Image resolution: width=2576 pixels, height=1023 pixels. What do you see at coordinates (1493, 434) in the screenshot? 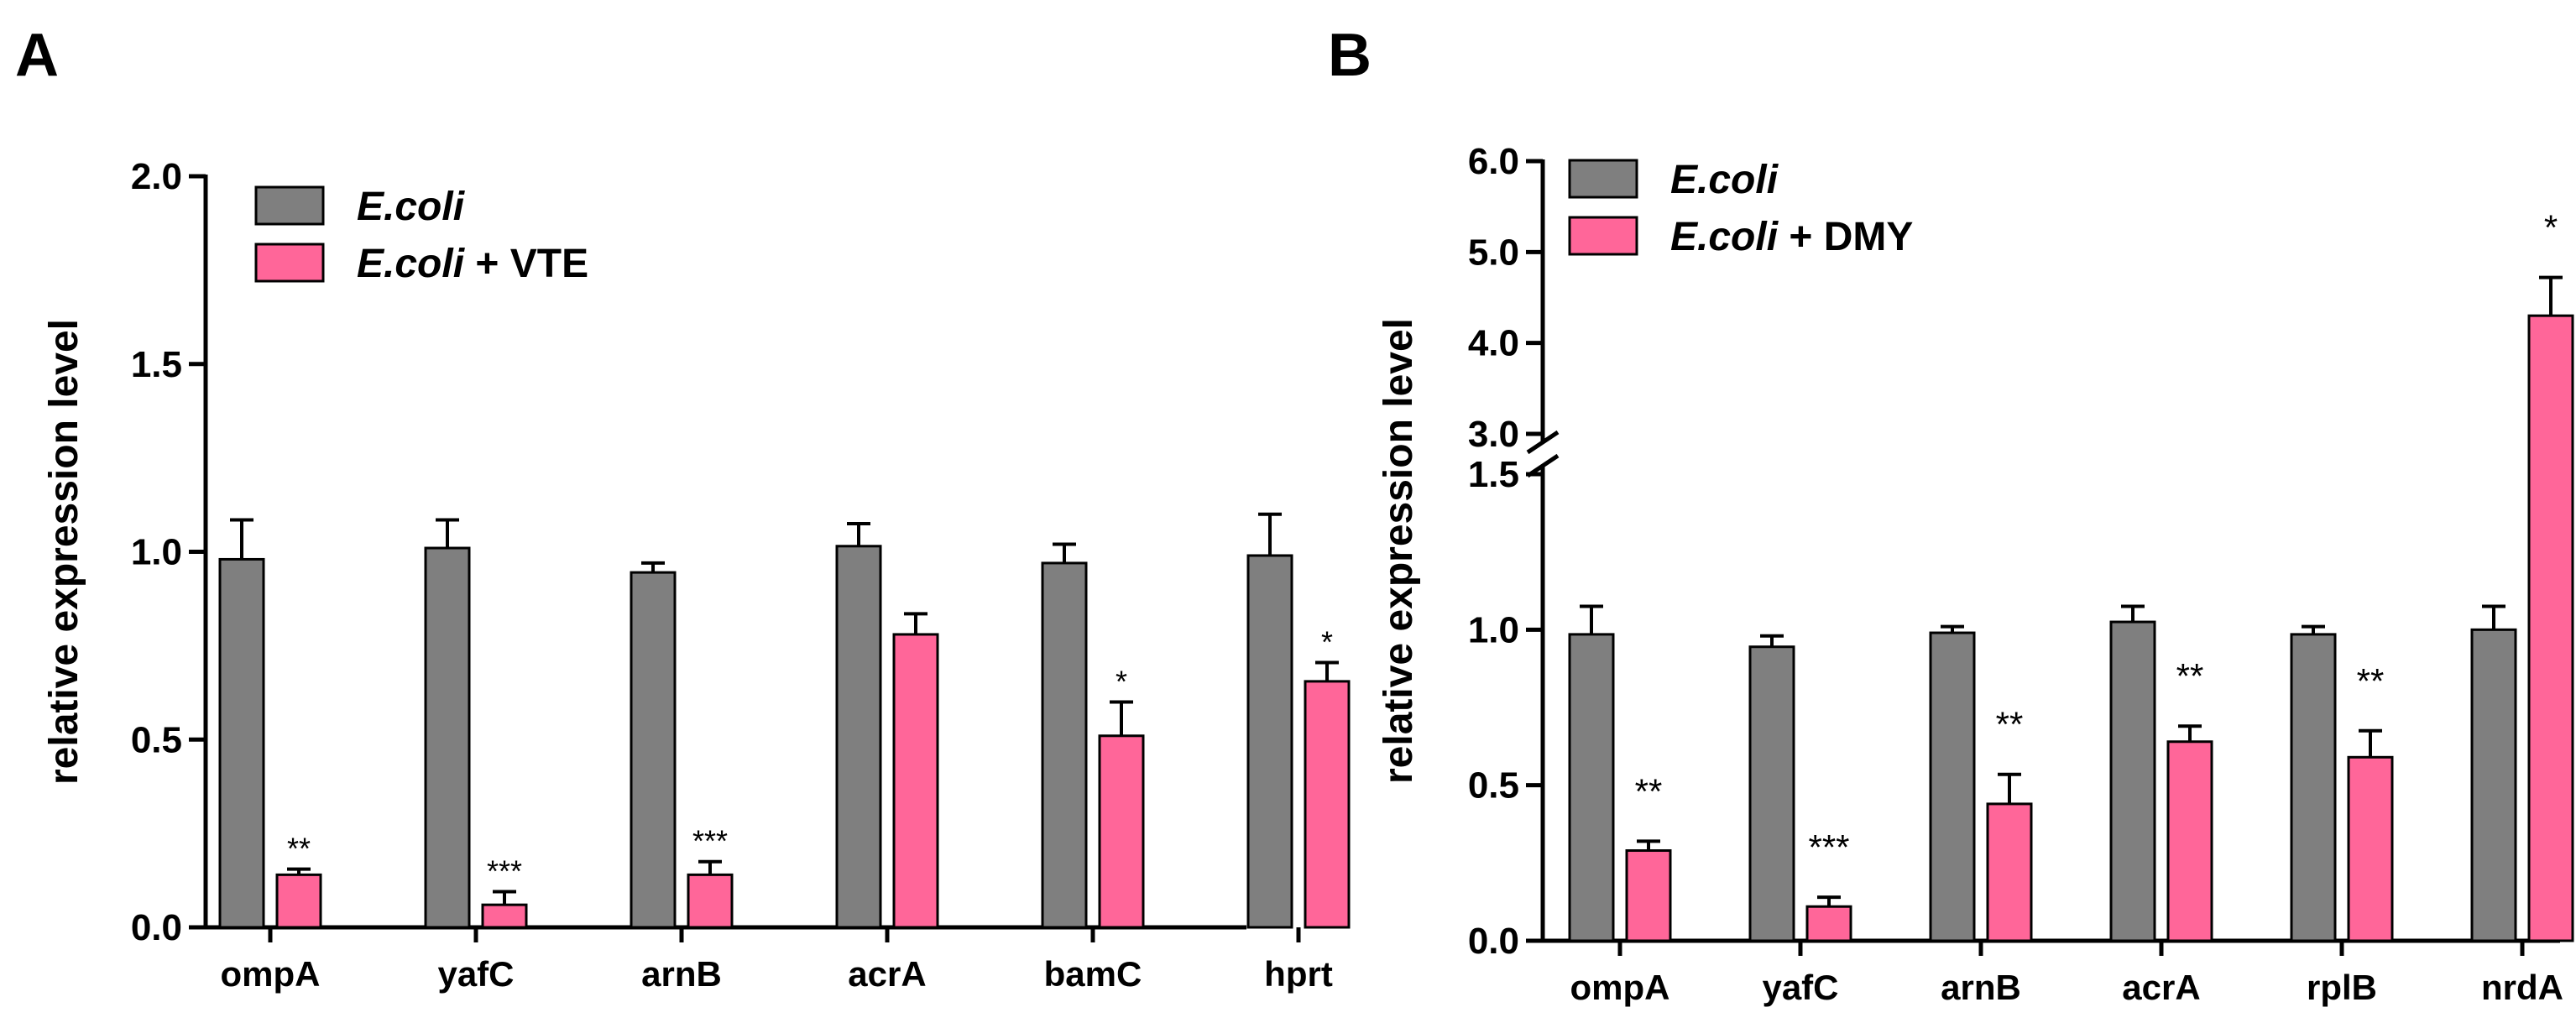
I see `y-tick-label: 3.0` at bounding box center [1493, 434].